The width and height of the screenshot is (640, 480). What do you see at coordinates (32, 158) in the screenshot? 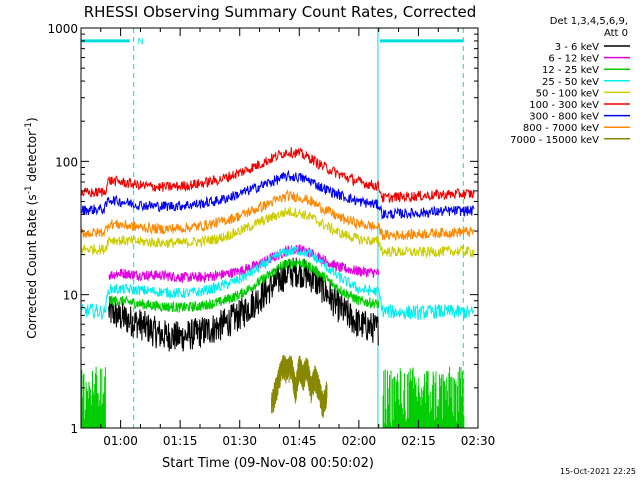
I see `y-axis-label-mid: detector` at bounding box center [32, 158].